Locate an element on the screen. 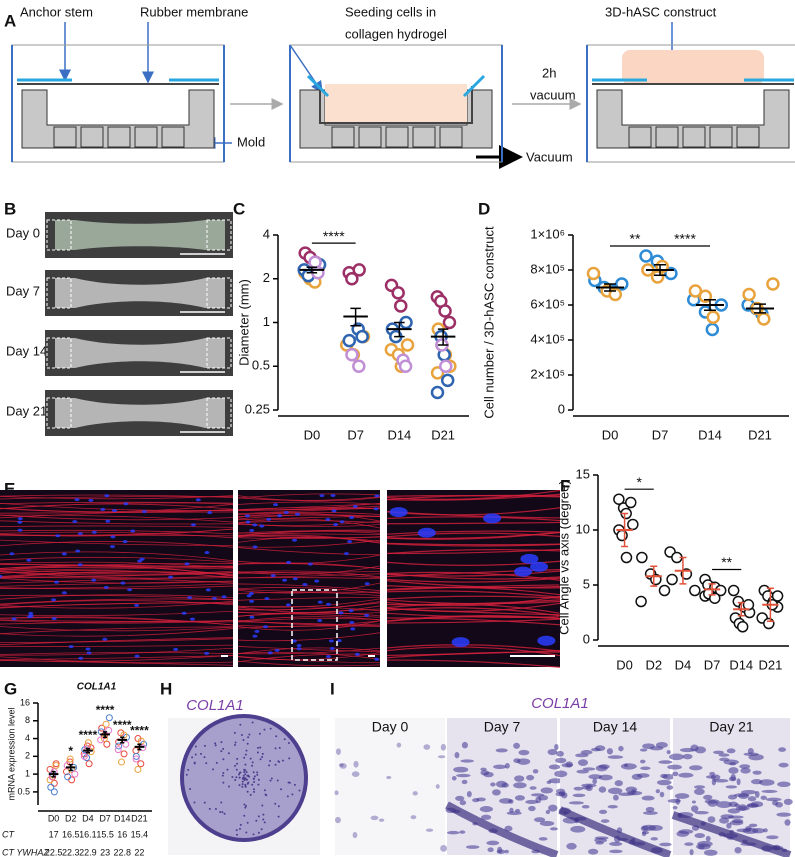  row-label: CT YWHAZ is located at coordinates (25, 852).